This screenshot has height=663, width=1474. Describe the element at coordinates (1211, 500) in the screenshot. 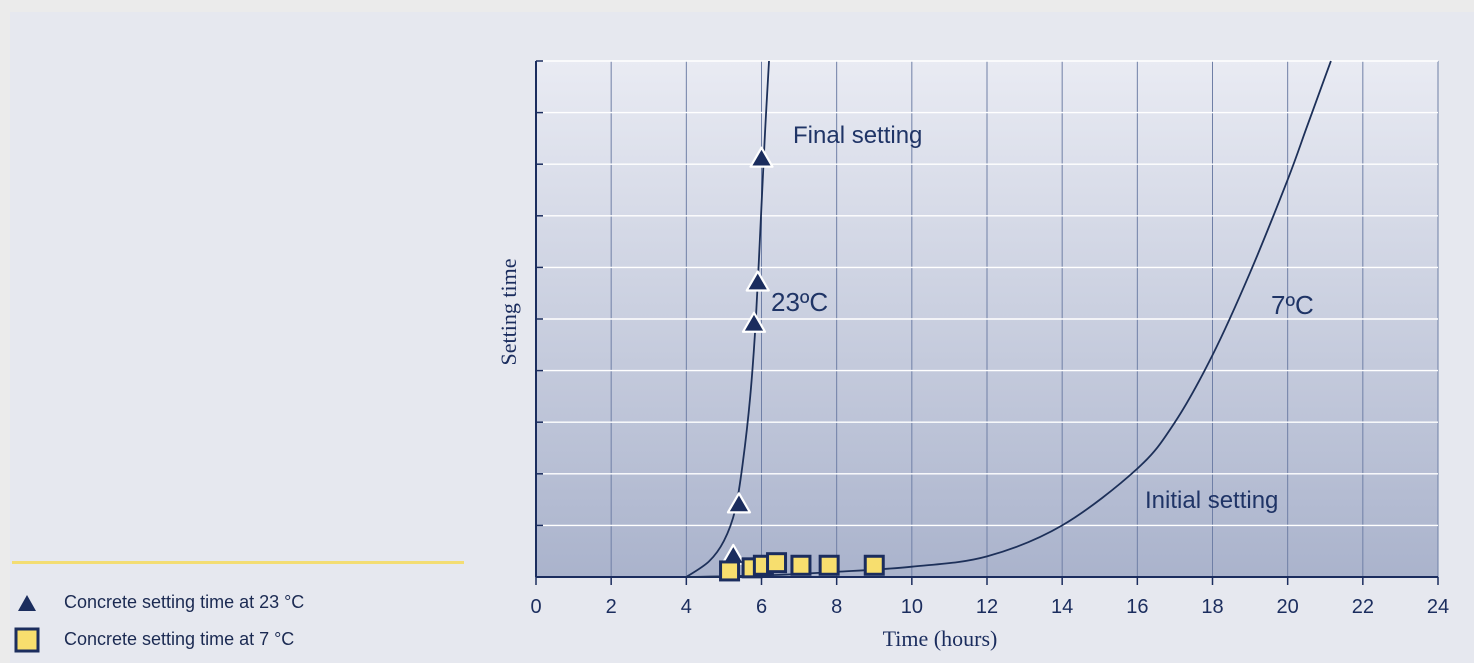

I see `annotation-initial-setting: Initial setting` at that location.